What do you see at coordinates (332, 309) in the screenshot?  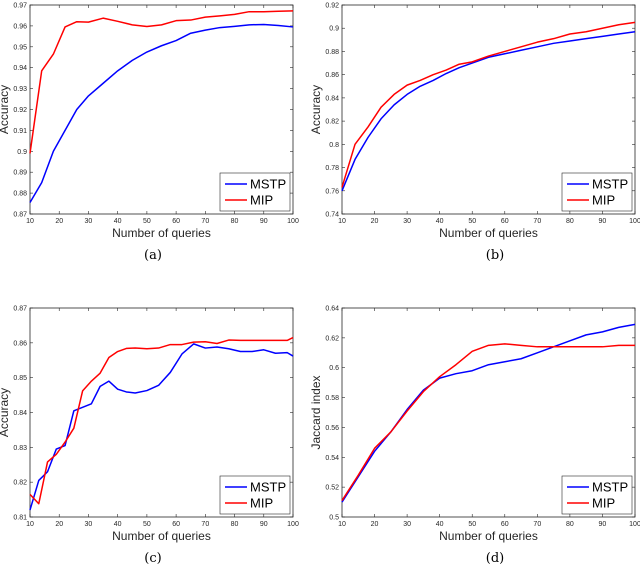 I see `y-tick-label: 0.64` at bounding box center [332, 309].